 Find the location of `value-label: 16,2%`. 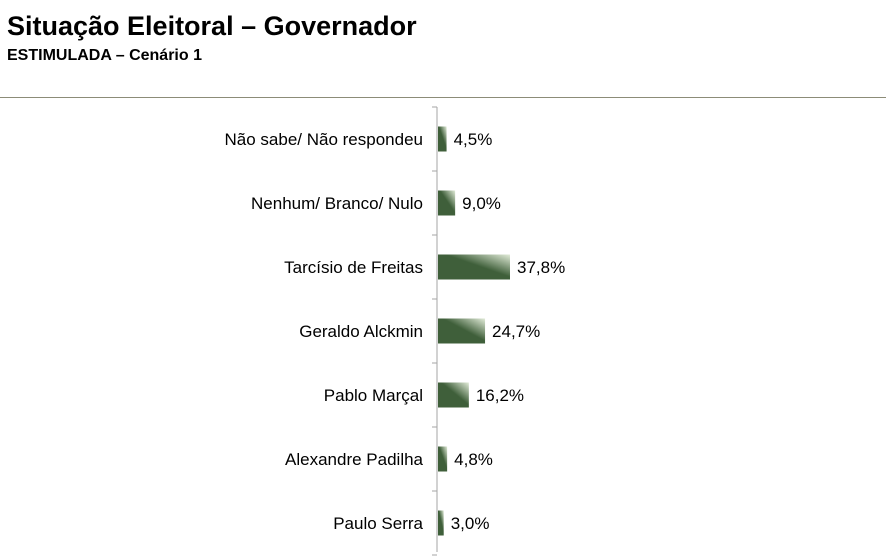

value-label: 16,2% is located at coordinates (500, 395).